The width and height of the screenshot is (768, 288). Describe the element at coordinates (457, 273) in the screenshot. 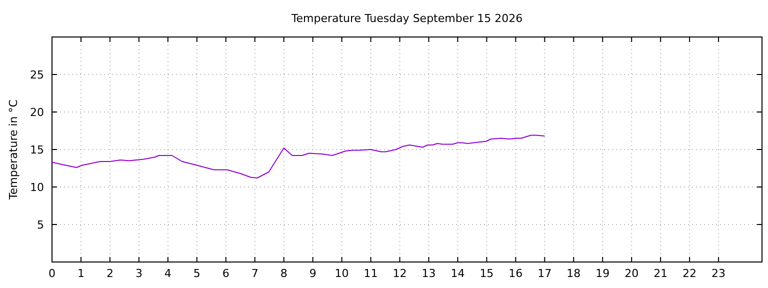

I see `x-tick-label: 14` at that location.